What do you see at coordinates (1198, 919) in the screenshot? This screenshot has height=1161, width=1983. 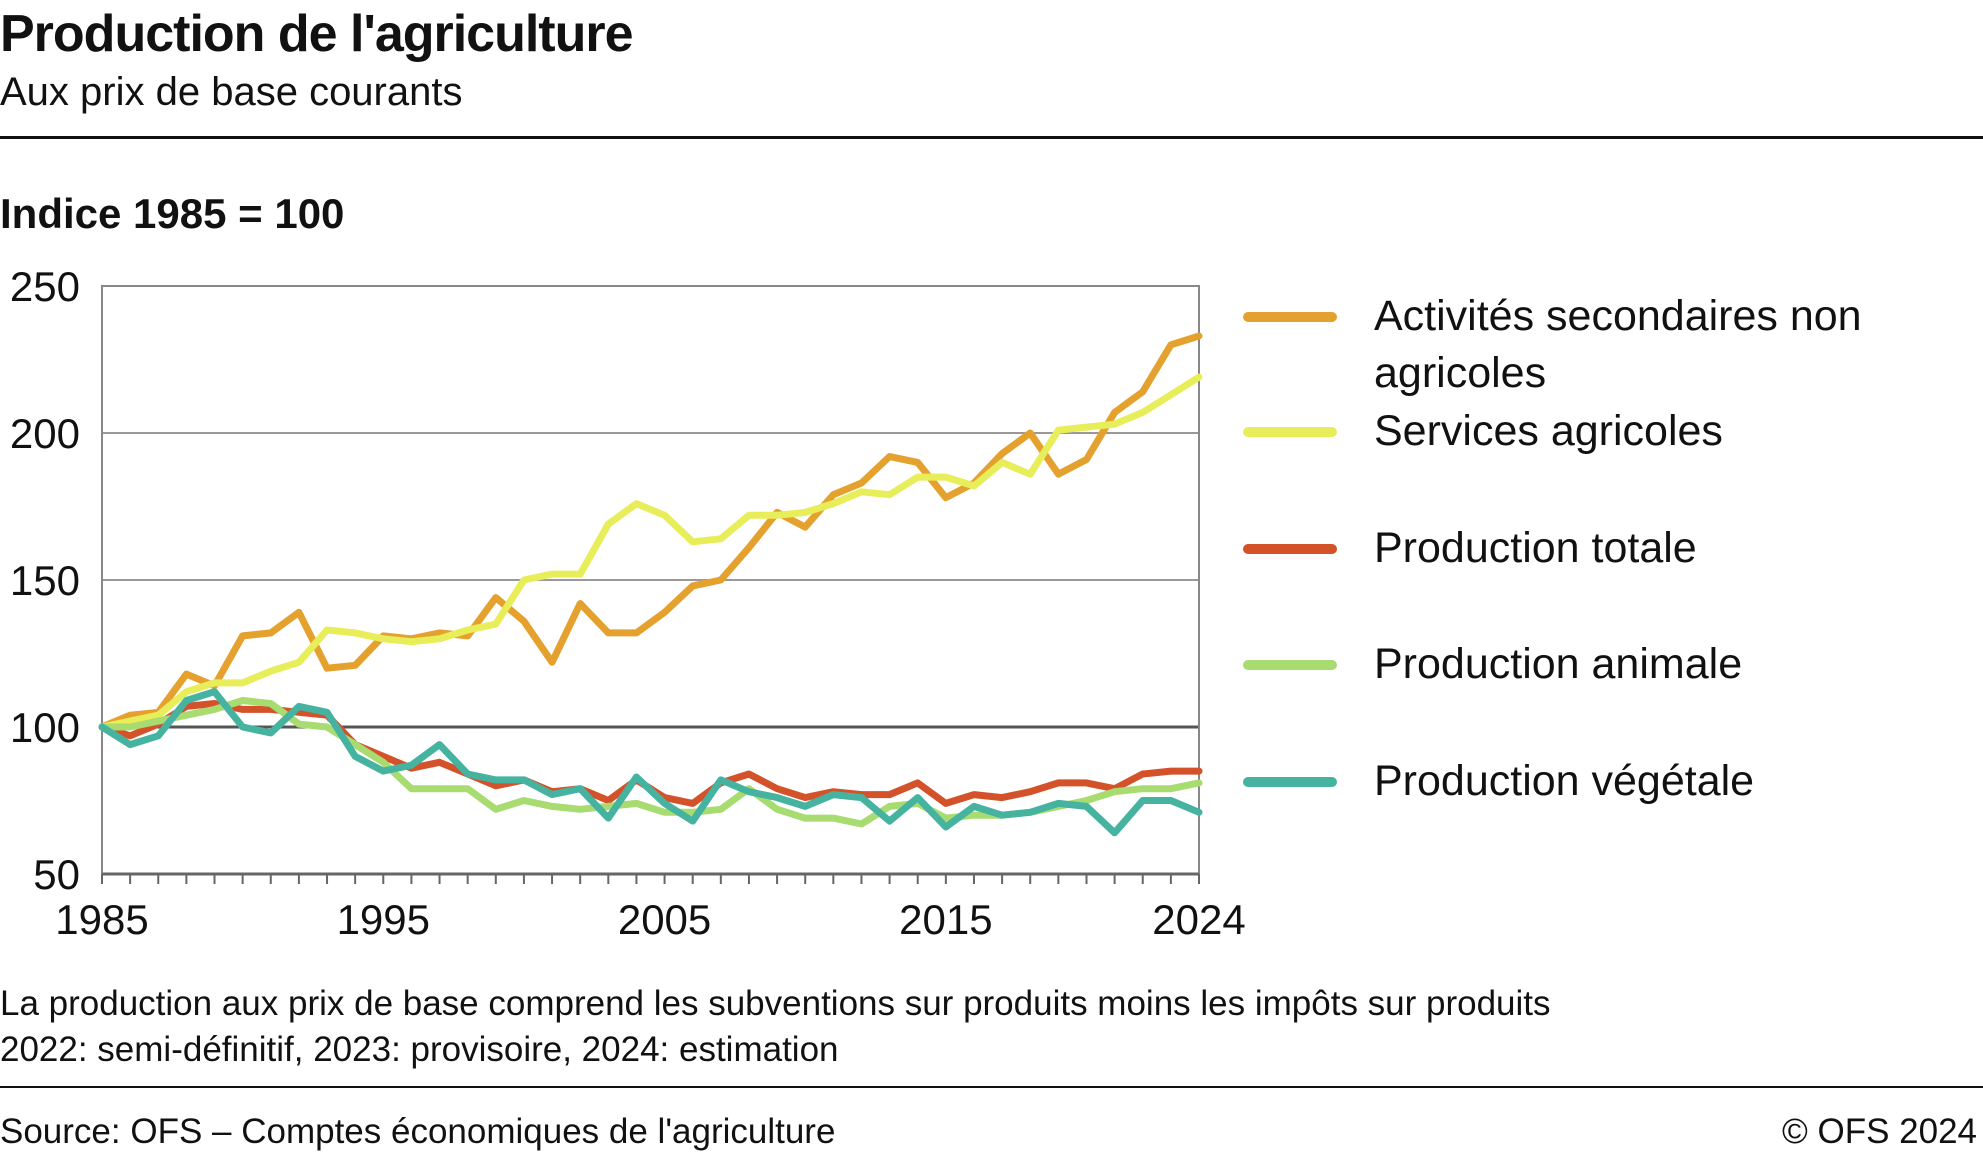 I see `x-tick-label-2024: 2024` at bounding box center [1198, 919].